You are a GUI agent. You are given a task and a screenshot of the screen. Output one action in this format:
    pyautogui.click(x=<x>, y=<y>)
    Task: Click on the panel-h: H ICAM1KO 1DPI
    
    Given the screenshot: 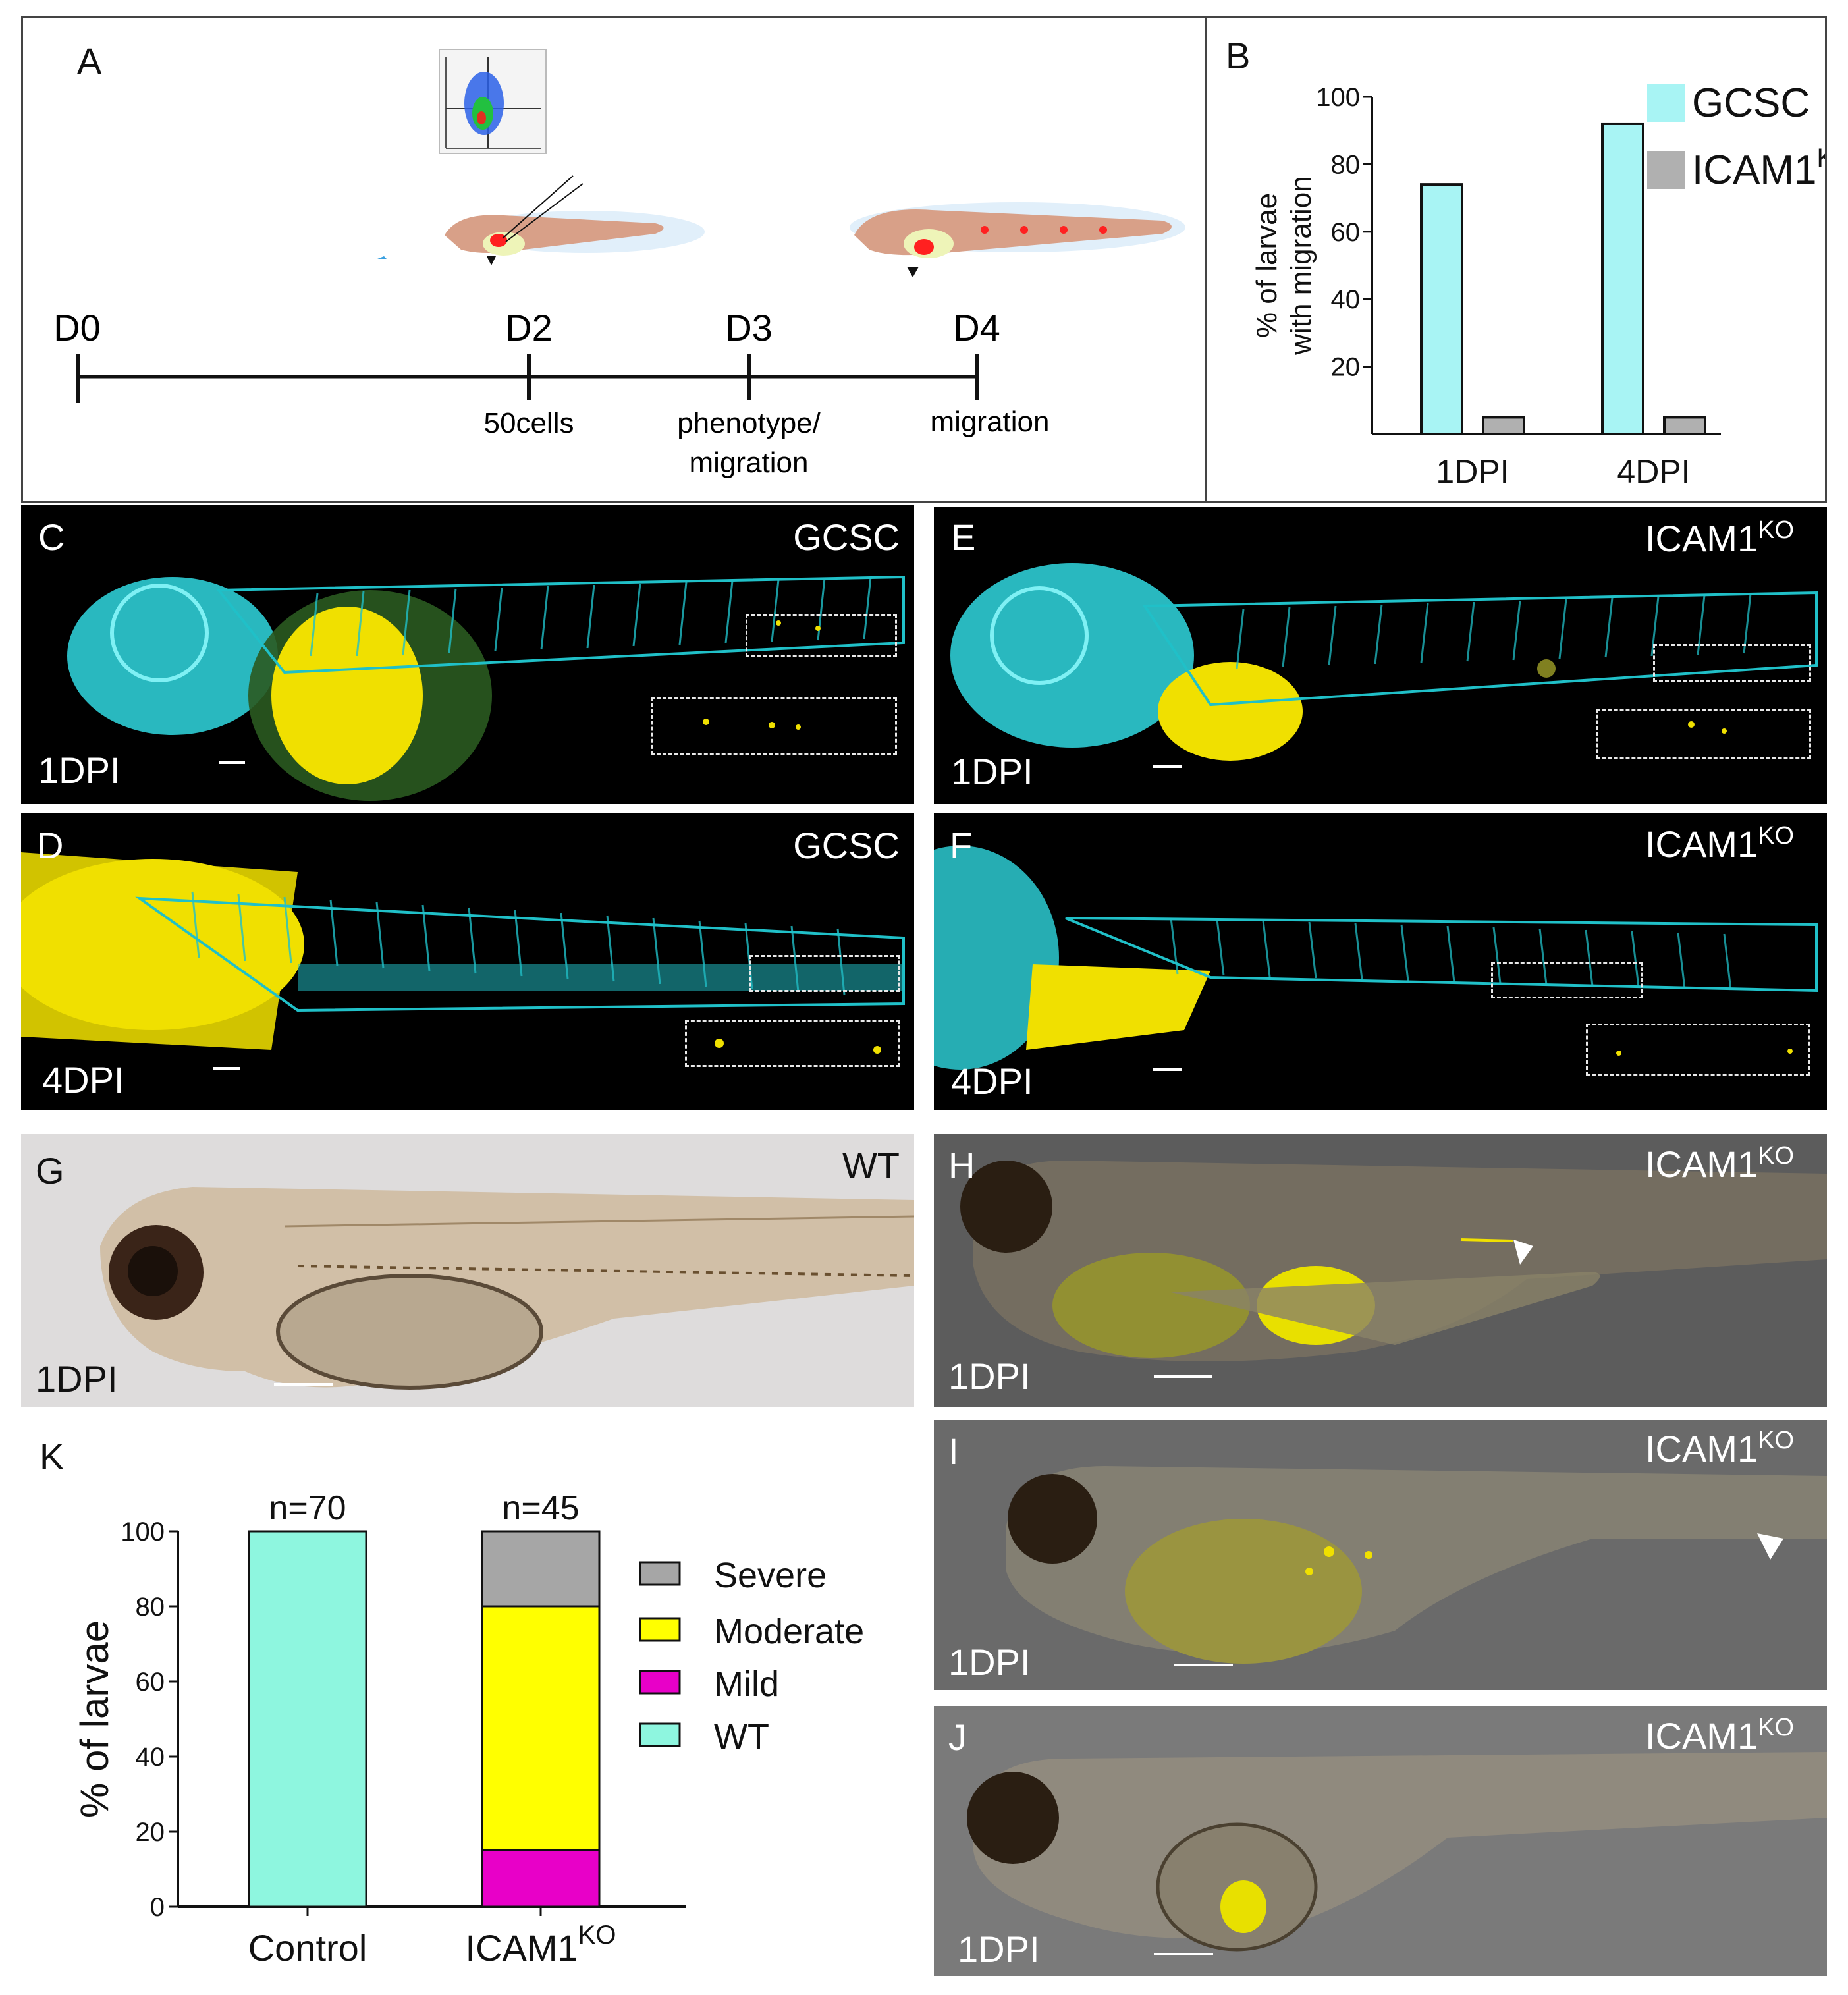 What is the action you would take?
    pyautogui.click(x=1380, y=1270)
    